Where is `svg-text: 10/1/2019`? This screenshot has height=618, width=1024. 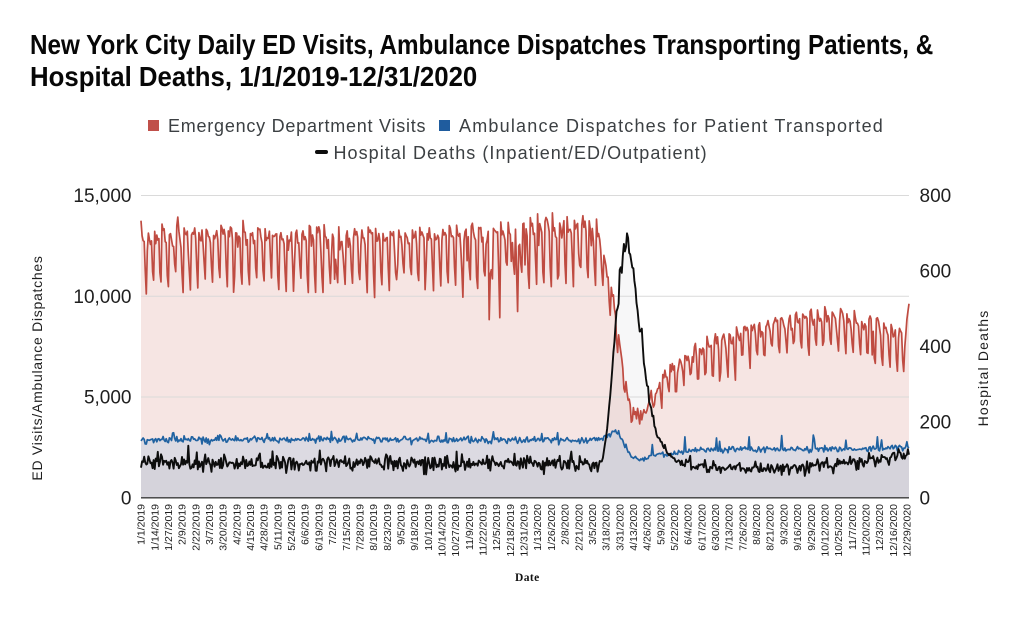 svg-text: 10/1/2019 is located at coordinates (429, 527).